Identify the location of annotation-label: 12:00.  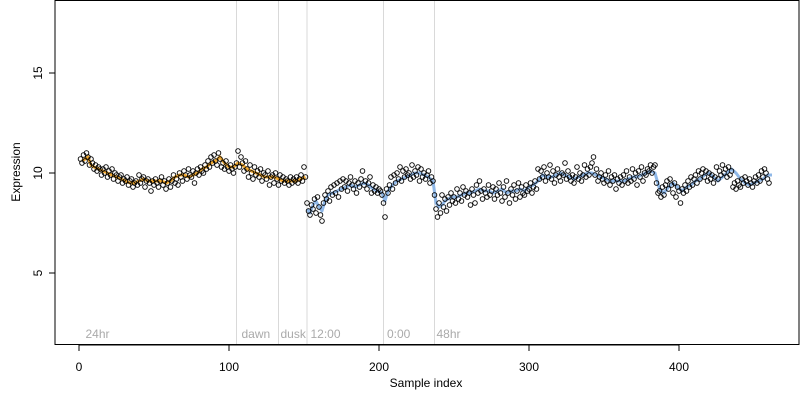
(326, 334).